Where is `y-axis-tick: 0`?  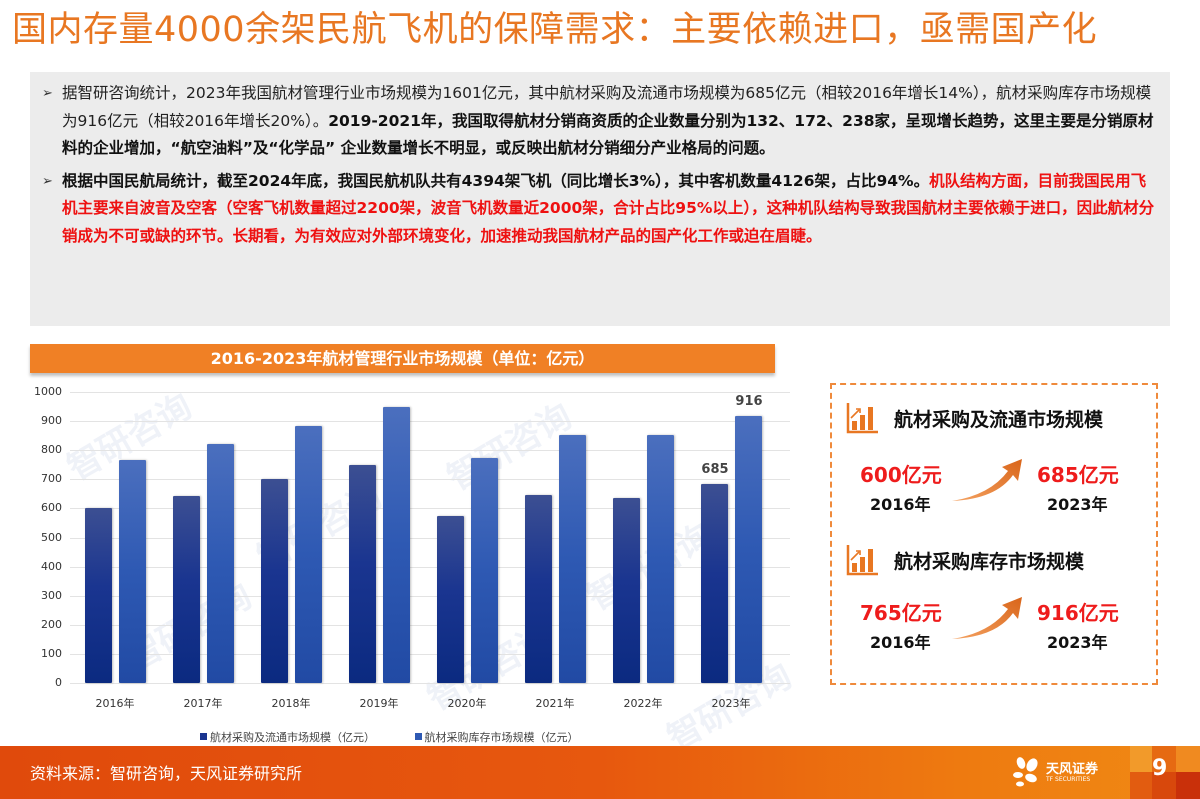
y-axis-tick: 0 is located at coordinates (58, 682).